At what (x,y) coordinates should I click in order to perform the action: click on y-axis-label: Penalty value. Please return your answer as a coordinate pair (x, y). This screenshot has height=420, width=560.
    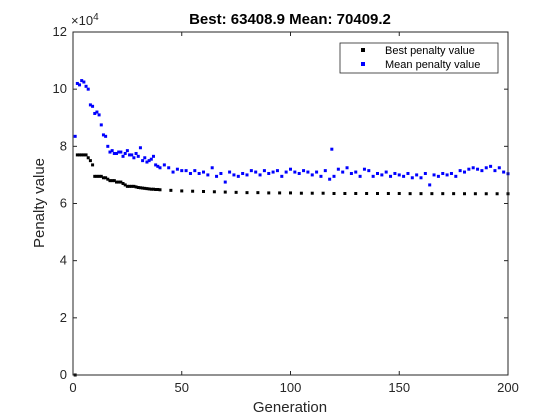
    Looking at the image, I should click on (39, 203).